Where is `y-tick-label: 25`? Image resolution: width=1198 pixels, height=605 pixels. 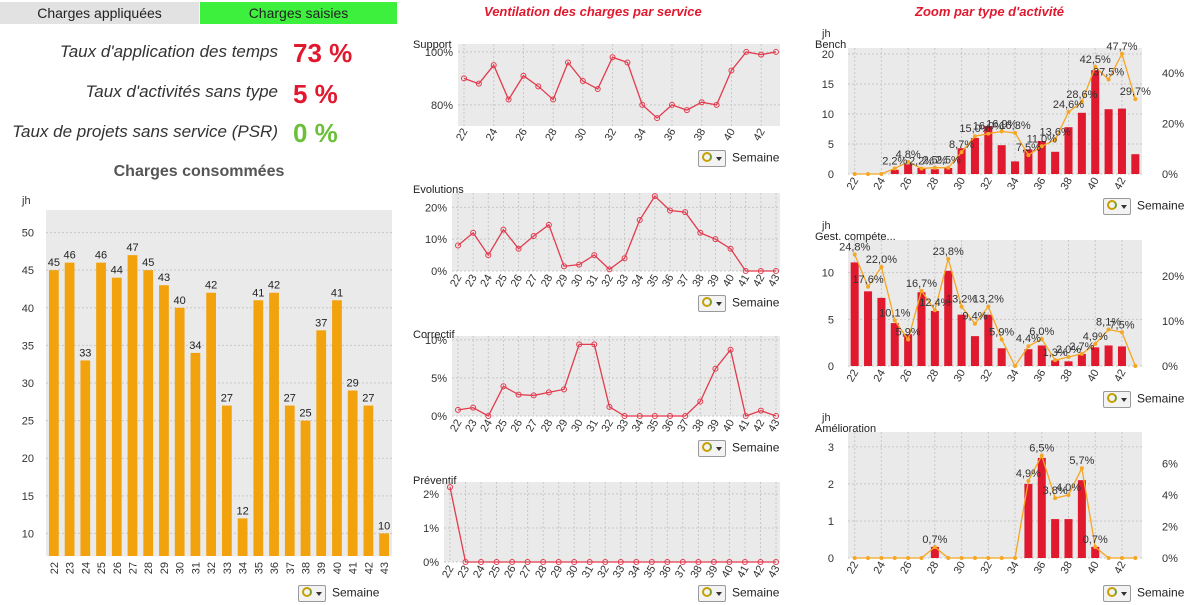 y-tick-label: 25 is located at coordinates (28, 422).